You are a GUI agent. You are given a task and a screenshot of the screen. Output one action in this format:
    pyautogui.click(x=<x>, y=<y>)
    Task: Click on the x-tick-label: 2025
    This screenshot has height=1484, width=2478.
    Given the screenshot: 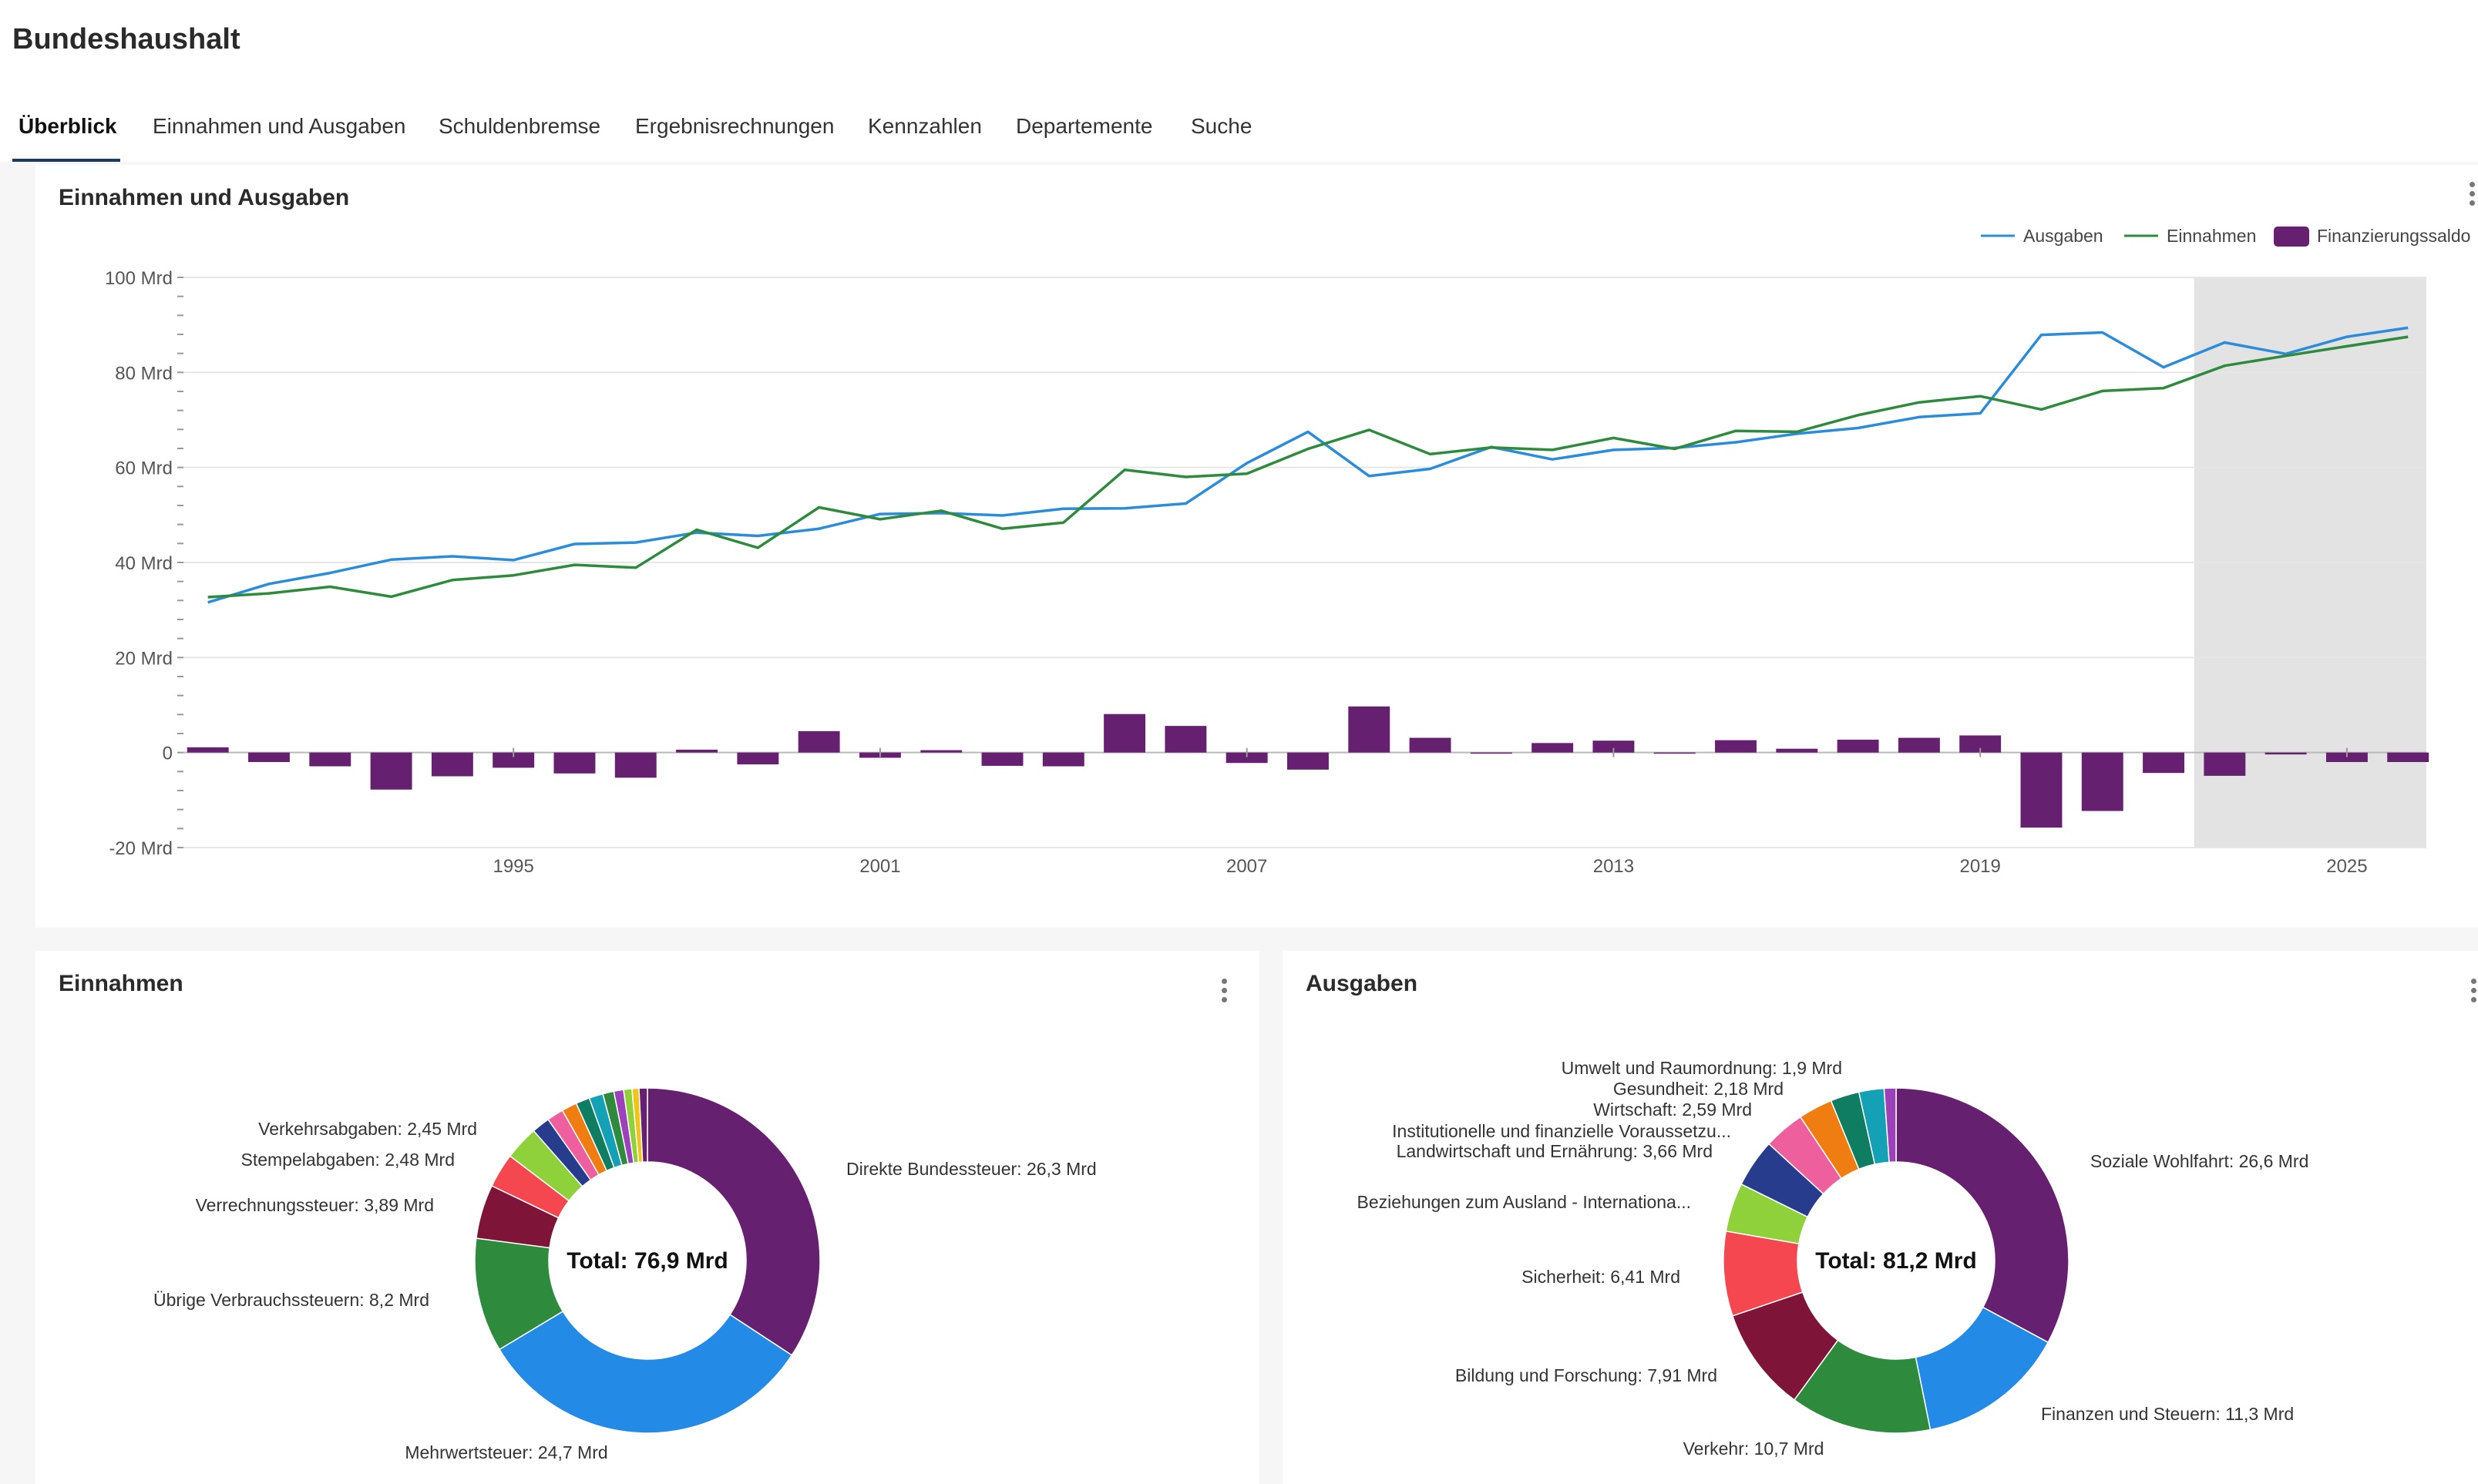 What is the action you would take?
    pyautogui.click(x=2346, y=867)
    